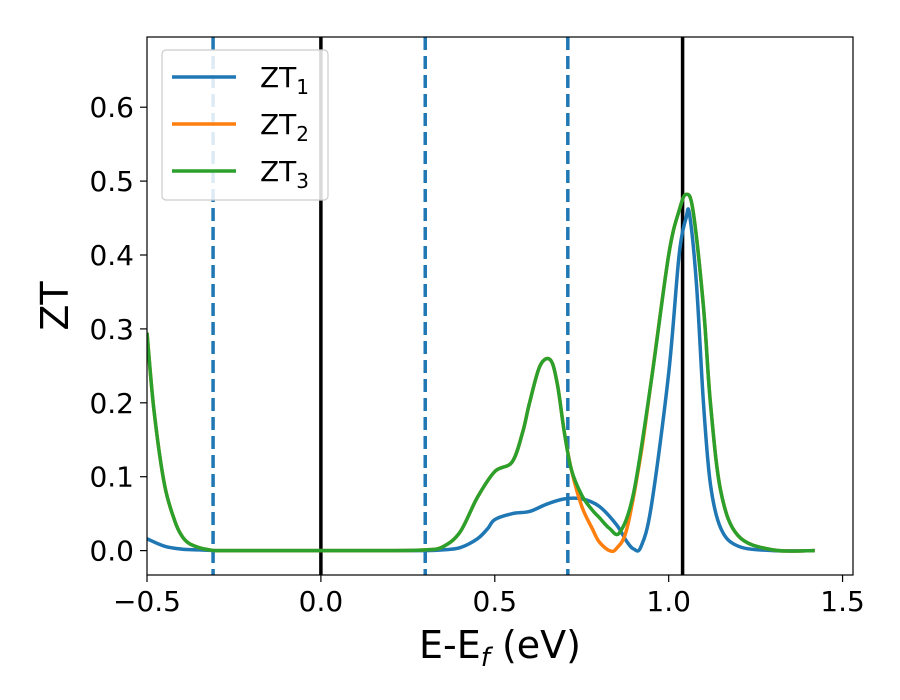 The width and height of the screenshot is (900, 700). I want to click on legend-item-1: ZT1, so click(240, 80).